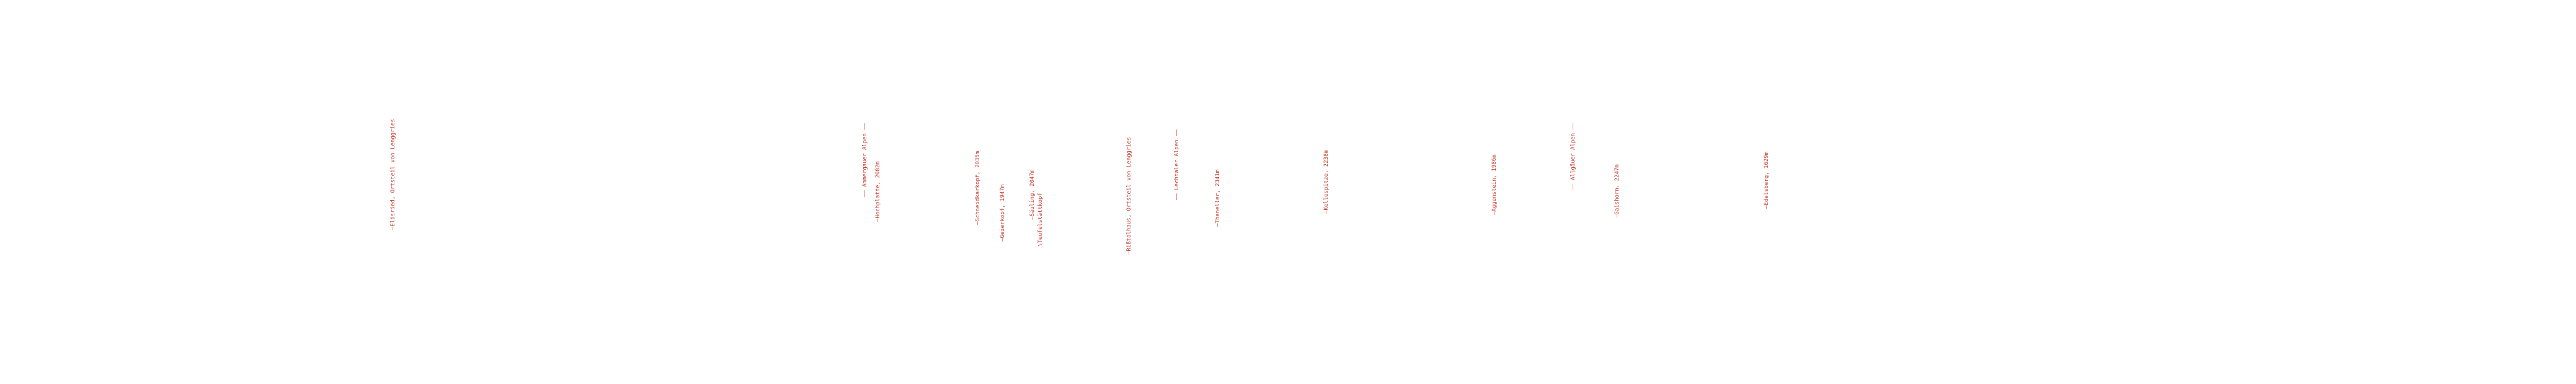  What do you see at coordinates (1617, 191) in the screenshot?
I see `peak-label: —Gaishorn, 2247m` at bounding box center [1617, 191].